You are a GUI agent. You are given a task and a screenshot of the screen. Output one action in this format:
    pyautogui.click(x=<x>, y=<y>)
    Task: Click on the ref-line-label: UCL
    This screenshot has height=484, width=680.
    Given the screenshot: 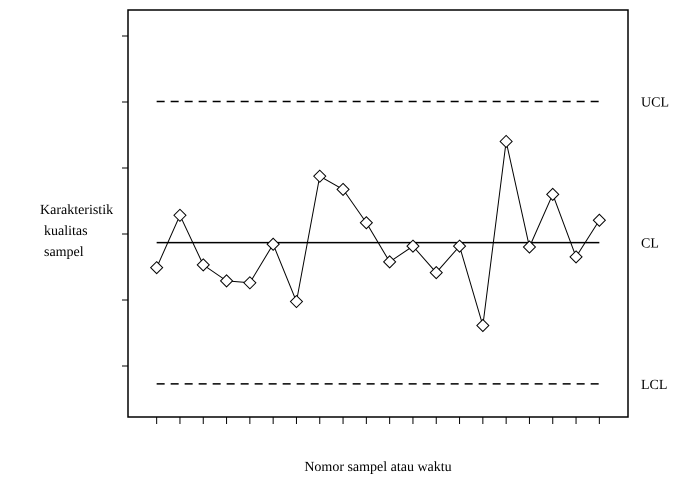 What is the action you would take?
    pyautogui.click(x=655, y=102)
    